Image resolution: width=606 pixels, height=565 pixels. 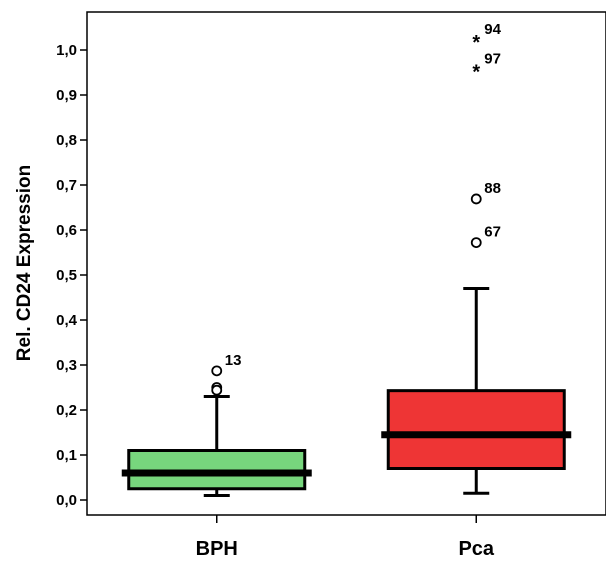 What do you see at coordinates (66, 410) in the screenshot?
I see `y-tick-label: 0,2` at bounding box center [66, 410].